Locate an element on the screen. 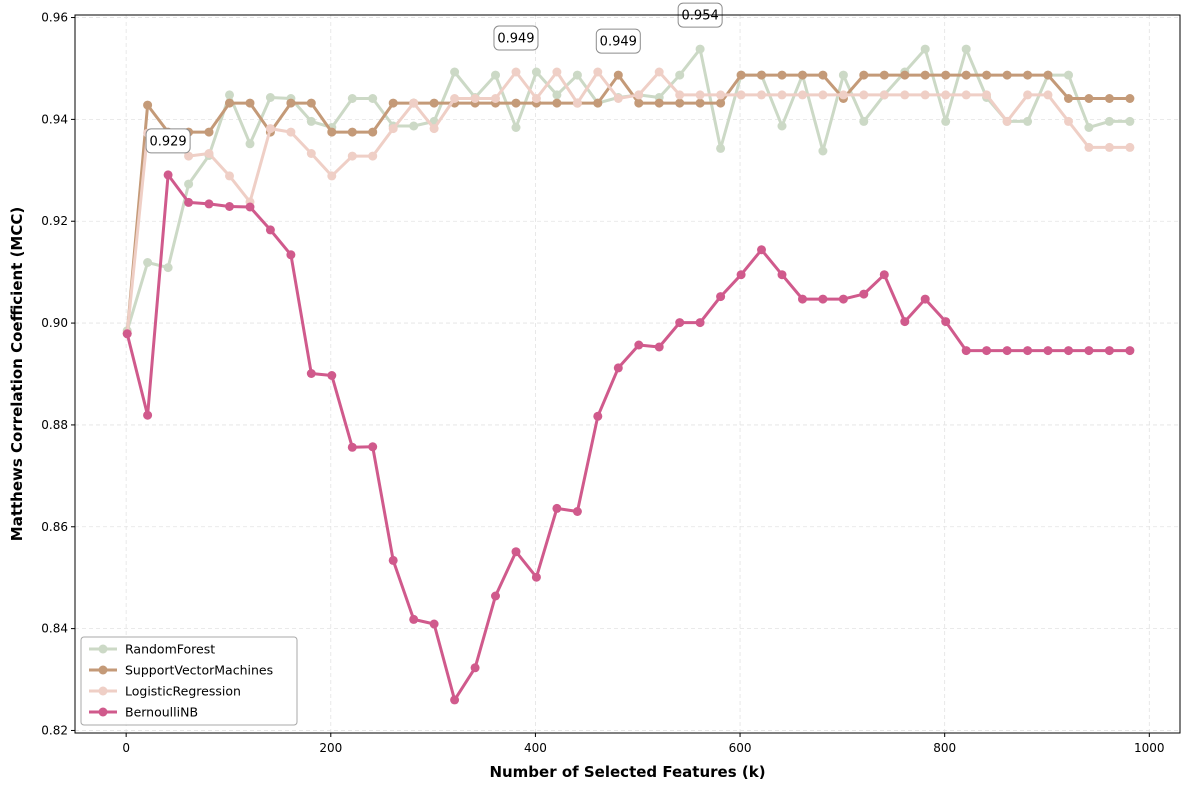 The image size is (1189, 789). annotation: 0.949 is located at coordinates (516, 38).